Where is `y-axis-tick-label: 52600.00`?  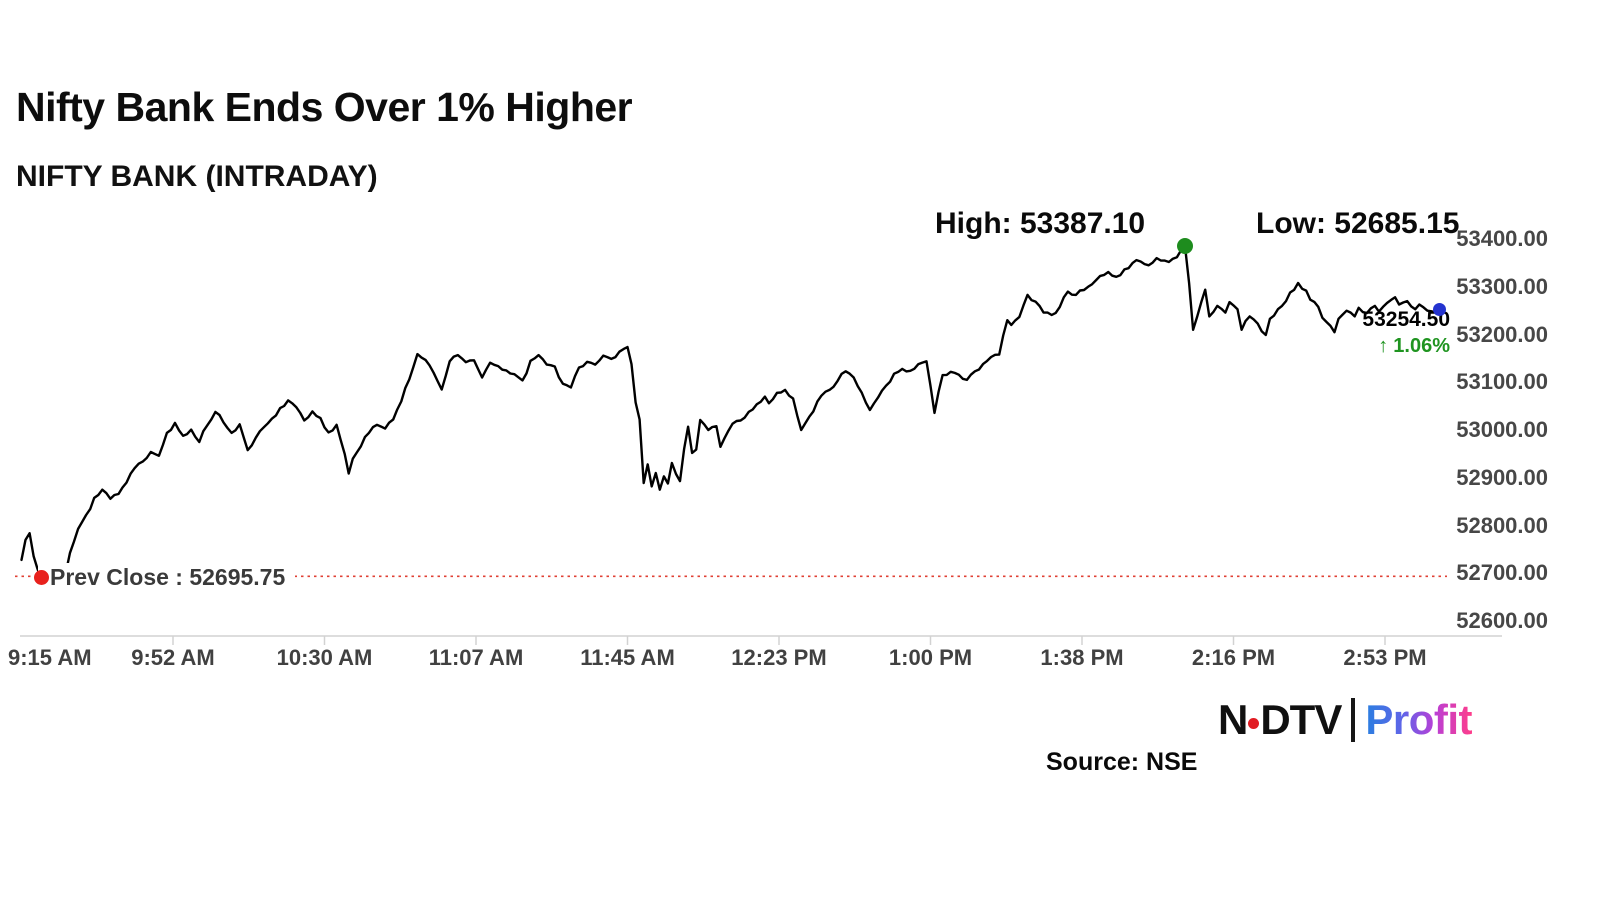 y-axis-tick-label: 52600.00 is located at coordinates (1502, 620).